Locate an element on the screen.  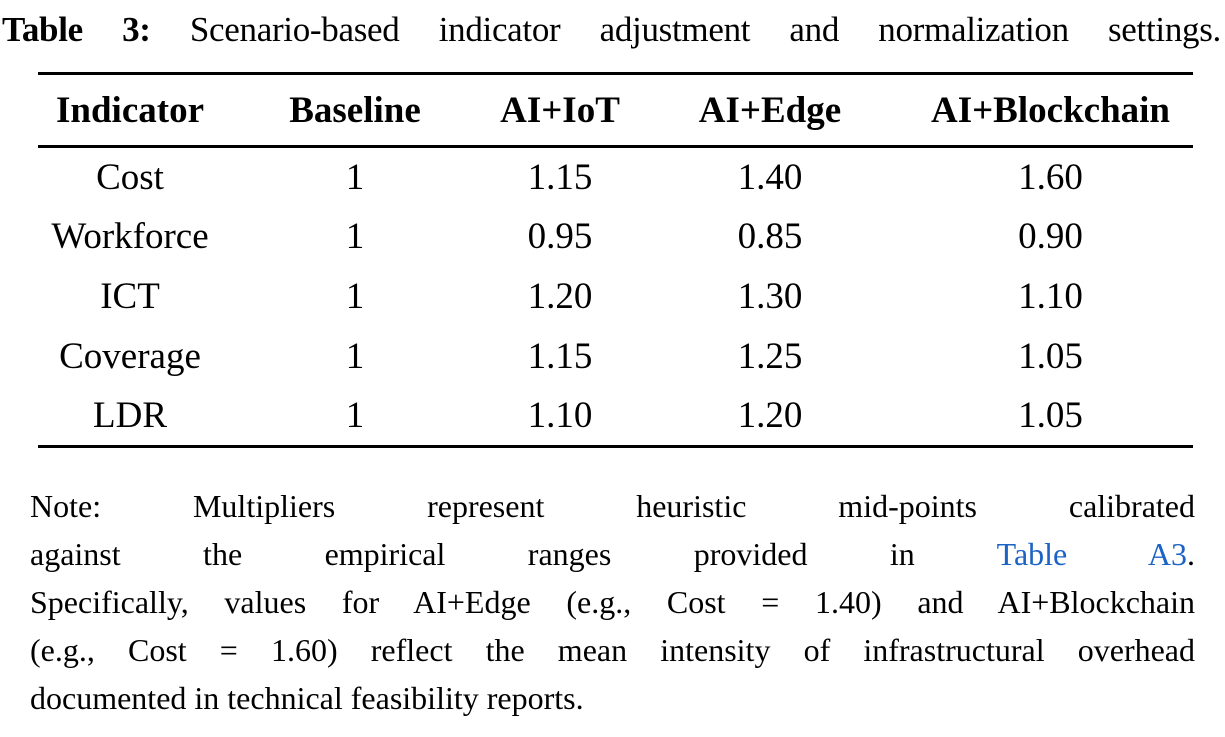
value-cell: 1.60 is located at coordinates (1050, 177).